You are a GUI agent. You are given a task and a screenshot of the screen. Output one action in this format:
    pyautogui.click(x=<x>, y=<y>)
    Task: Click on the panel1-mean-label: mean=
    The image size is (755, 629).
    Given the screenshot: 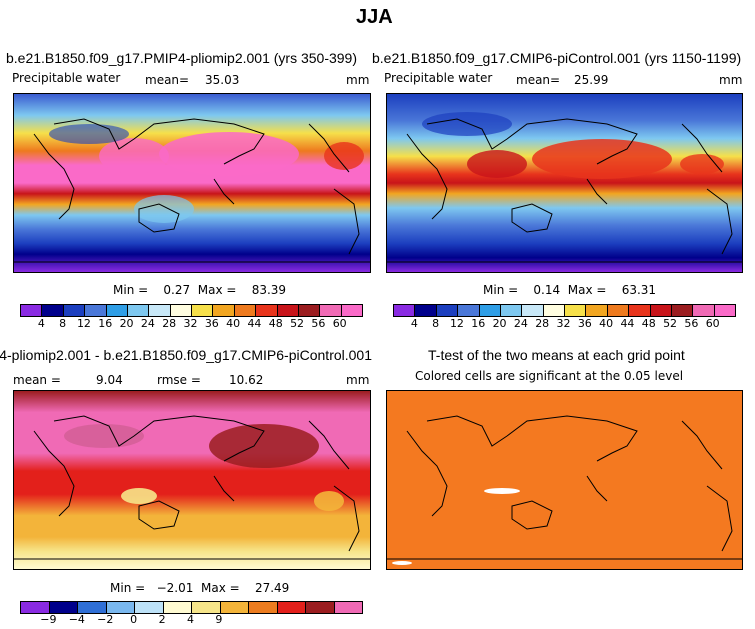 What is the action you would take?
    pyautogui.click(x=167, y=80)
    